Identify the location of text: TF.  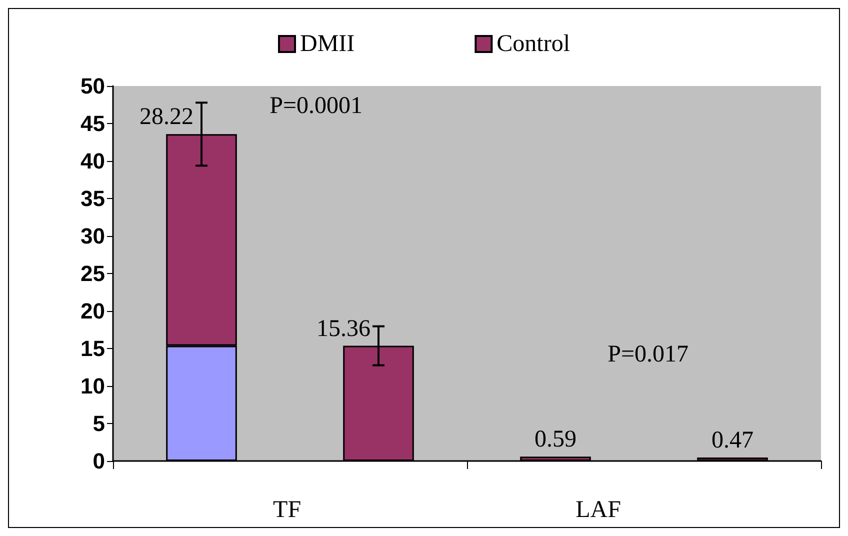
(287, 509).